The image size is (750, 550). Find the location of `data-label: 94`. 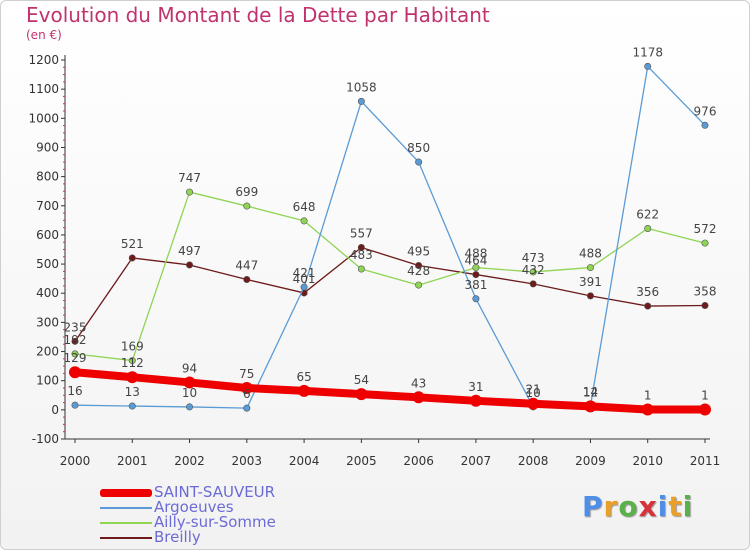

data-label: 94 is located at coordinates (189, 368).